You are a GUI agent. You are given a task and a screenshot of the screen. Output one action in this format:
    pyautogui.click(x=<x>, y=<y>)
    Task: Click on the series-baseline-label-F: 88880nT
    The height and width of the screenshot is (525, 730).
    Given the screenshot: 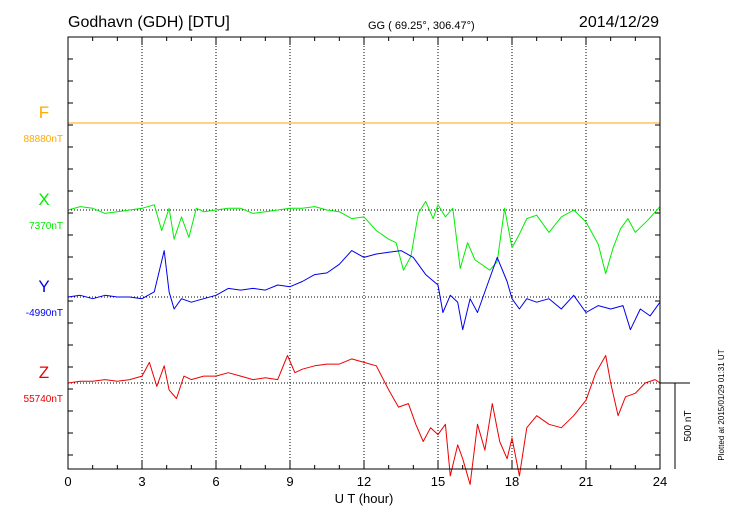 What is the action you would take?
    pyautogui.click(x=43, y=139)
    